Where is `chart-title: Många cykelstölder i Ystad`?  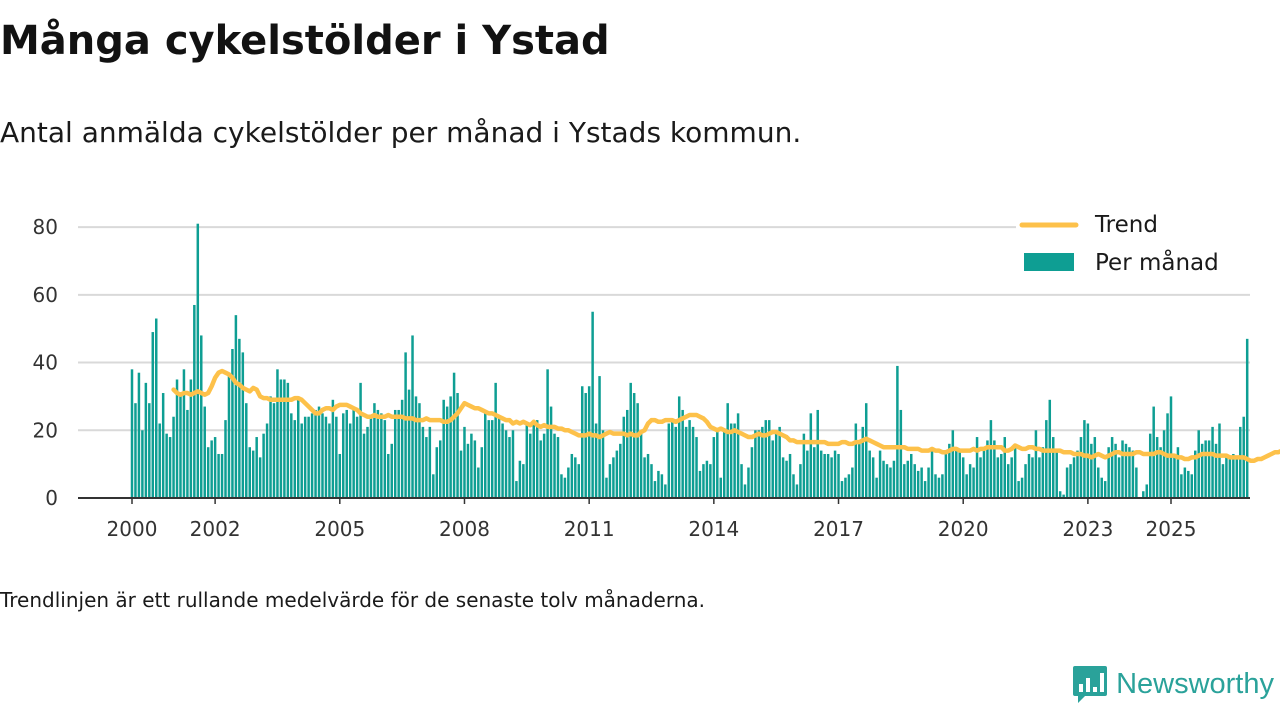 chart-title: Många cykelstölder i Ystad is located at coordinates (305, 41).